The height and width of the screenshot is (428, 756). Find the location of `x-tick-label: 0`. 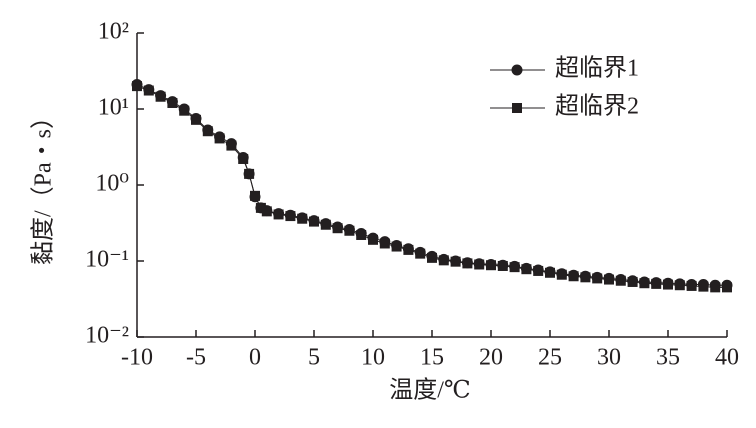

x-tick-label: 0 is located at coordinates (255, 358).